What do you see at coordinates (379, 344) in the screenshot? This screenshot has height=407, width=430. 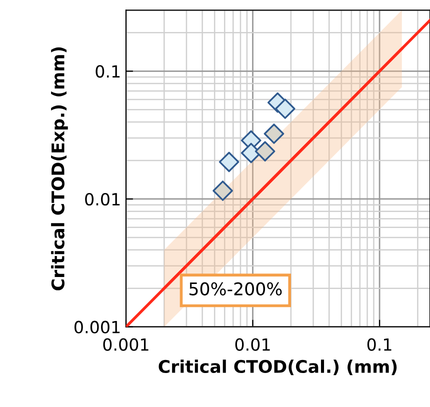 I see `x-tick-label: 0.1` at bounding box center [379, 344].